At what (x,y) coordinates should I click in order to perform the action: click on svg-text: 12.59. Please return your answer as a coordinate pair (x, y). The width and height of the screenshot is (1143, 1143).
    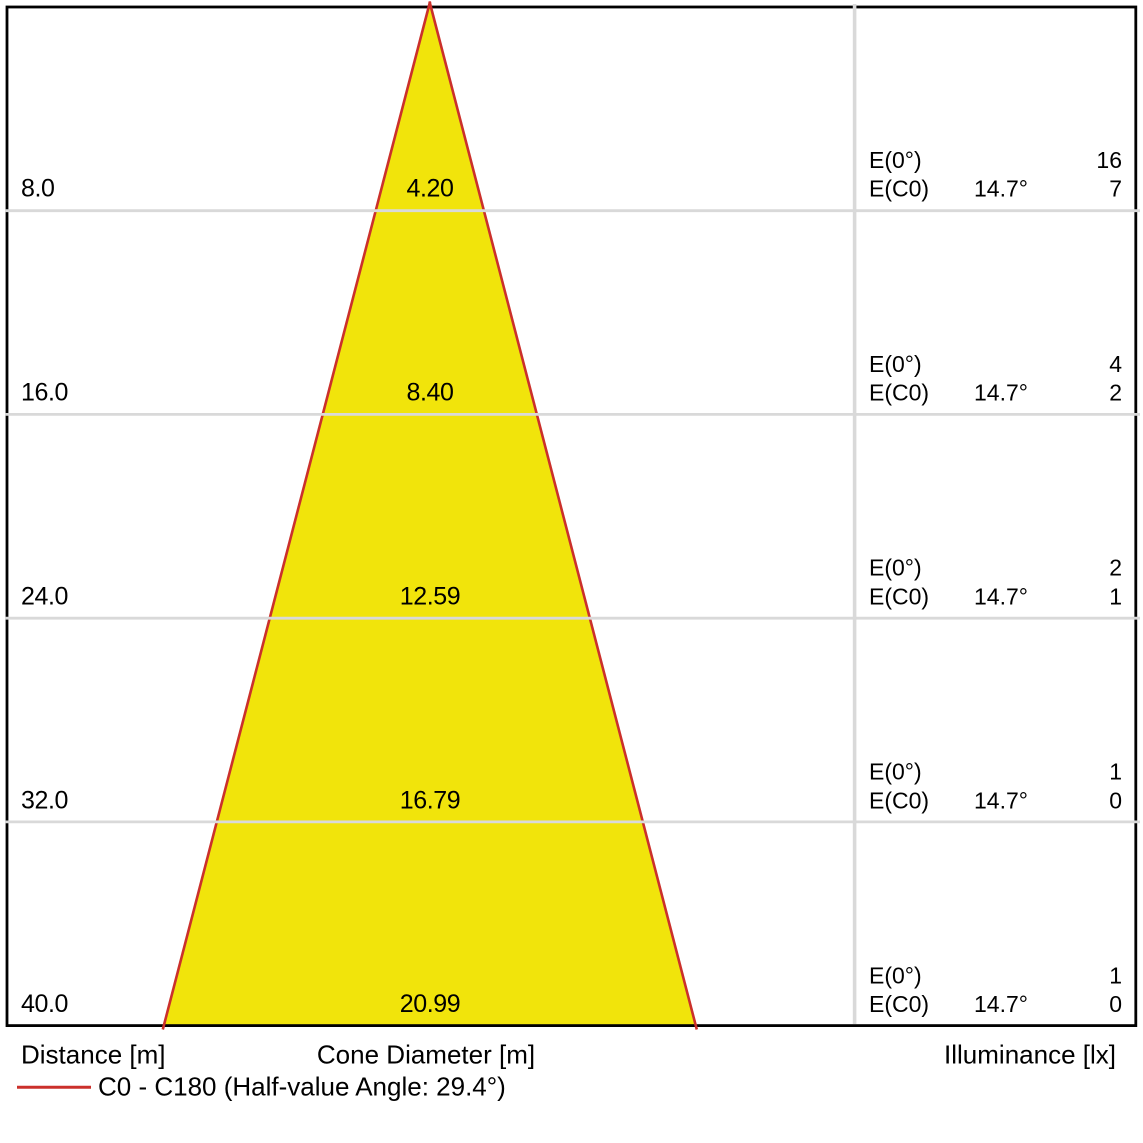
    Looking at the image, I should click on (430, 596).